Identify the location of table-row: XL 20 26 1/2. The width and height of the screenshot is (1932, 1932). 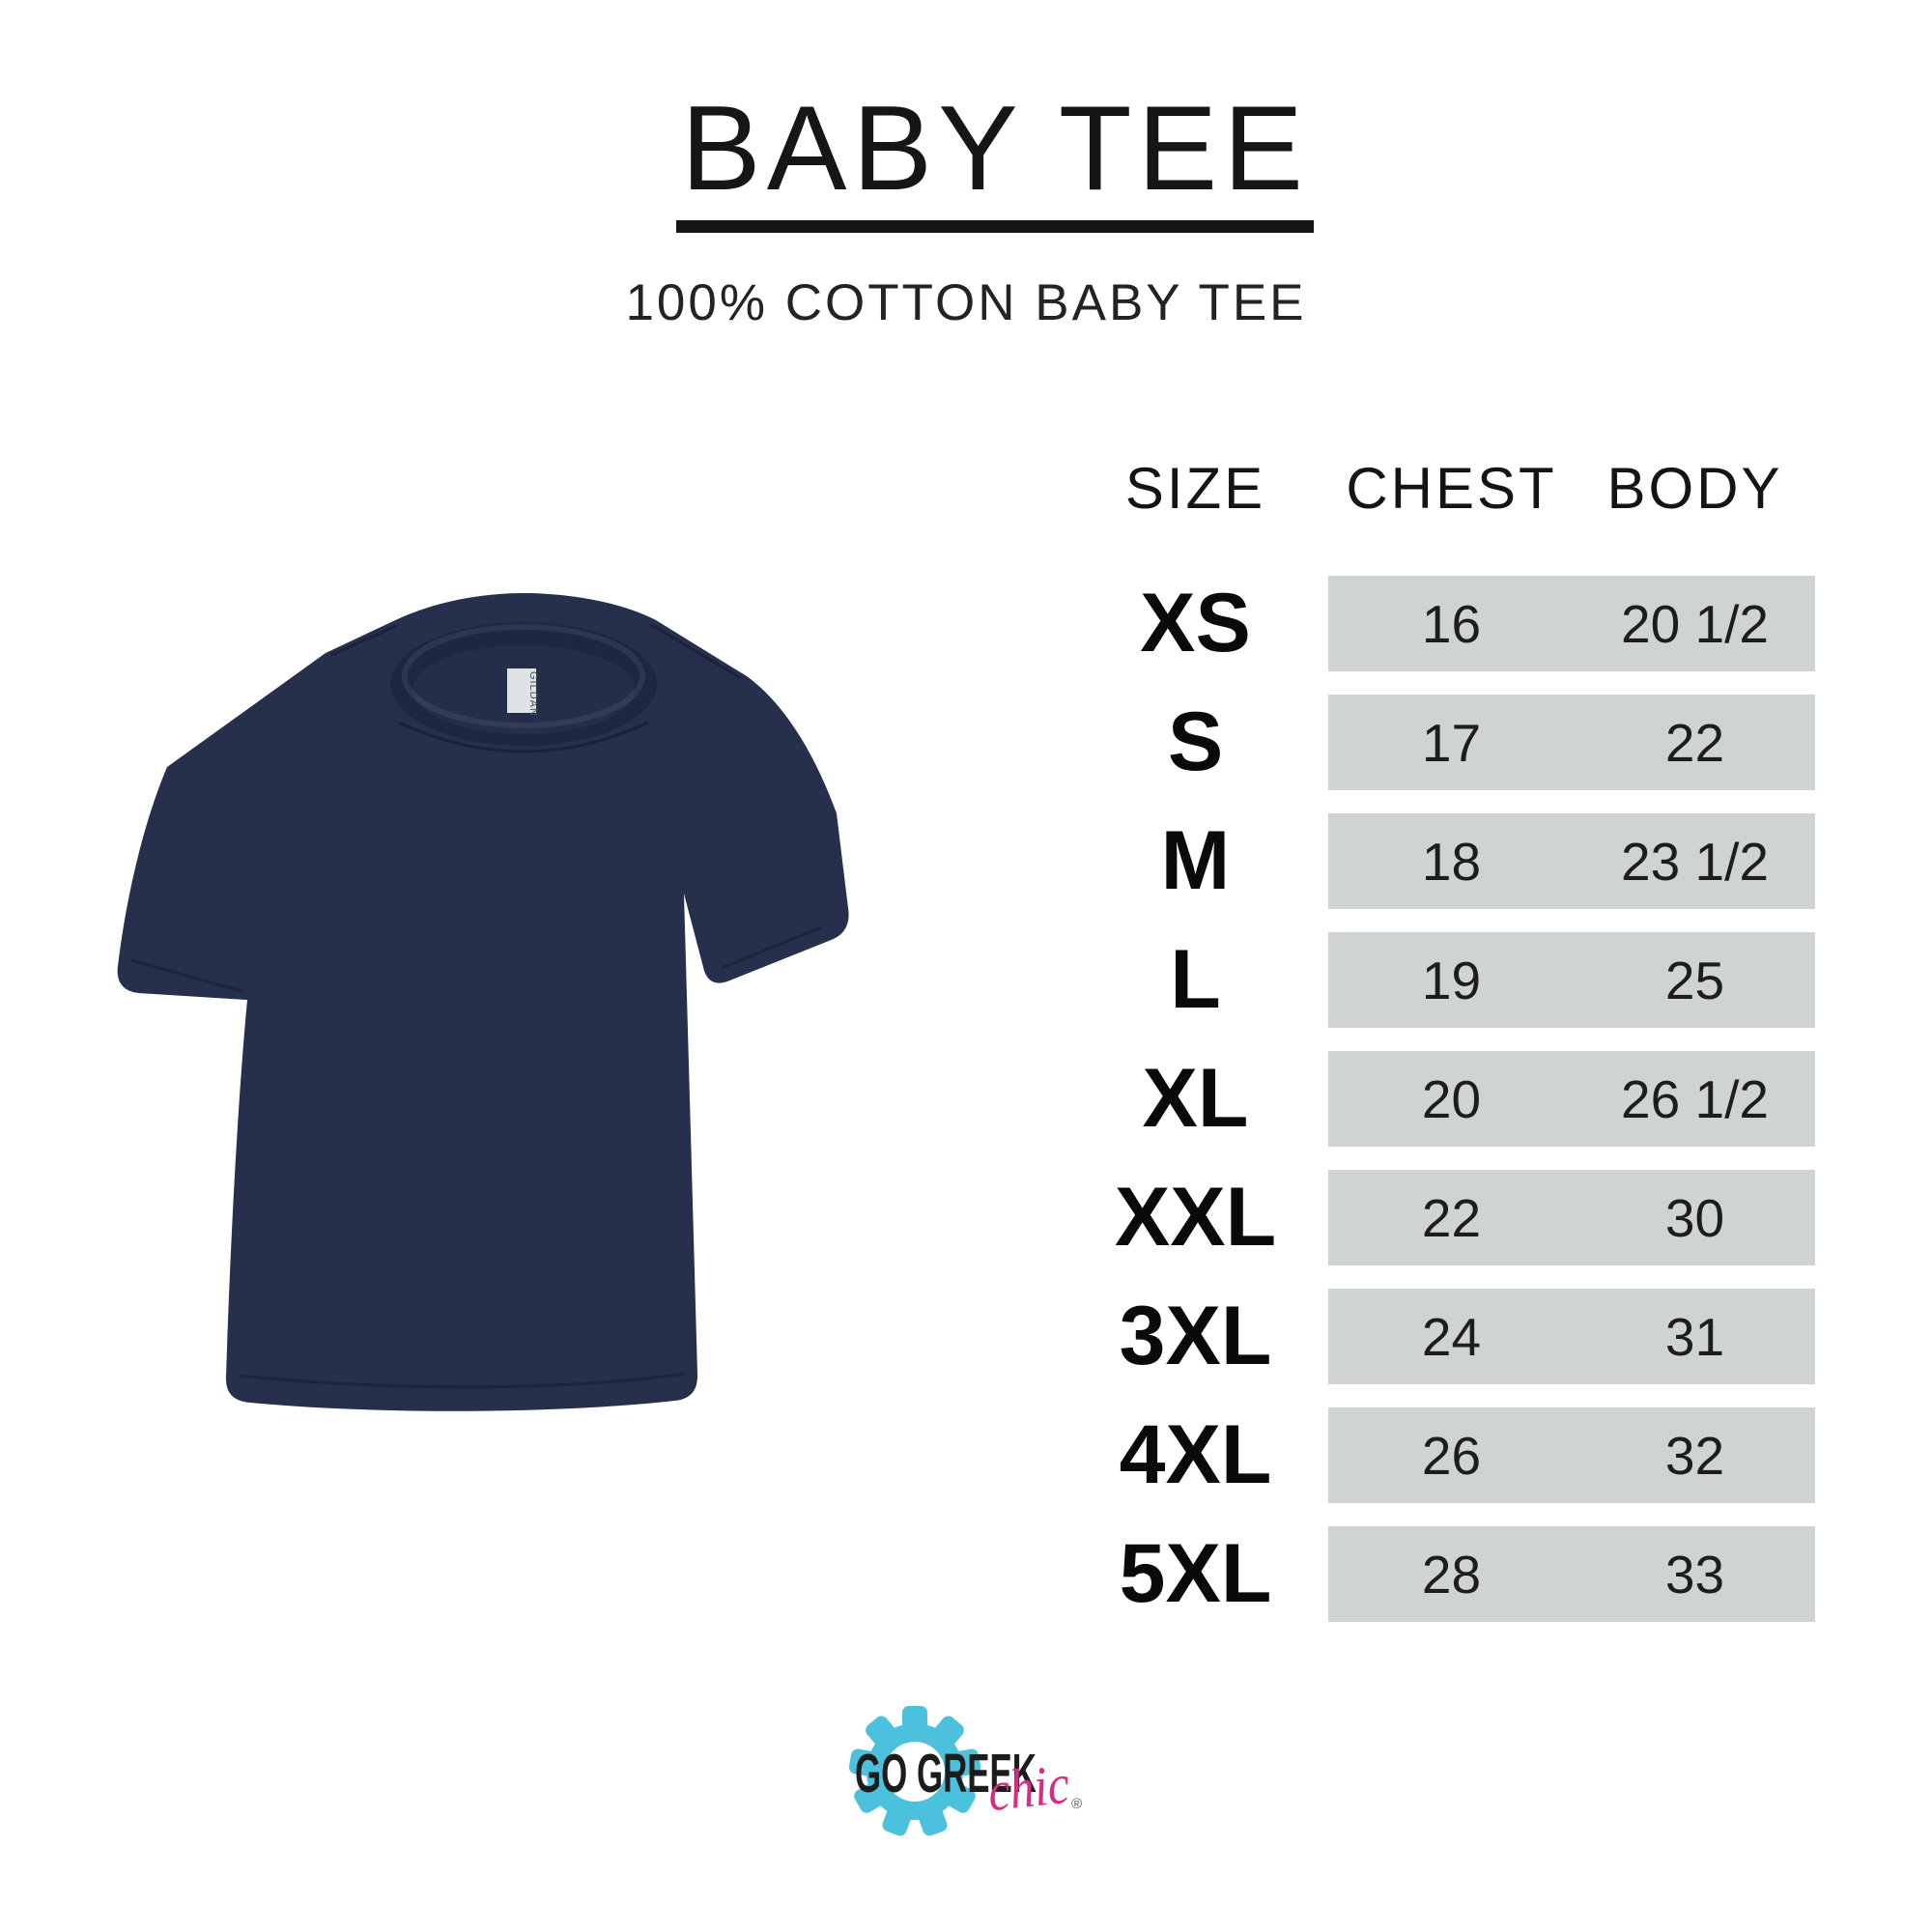
(1439, 1099).